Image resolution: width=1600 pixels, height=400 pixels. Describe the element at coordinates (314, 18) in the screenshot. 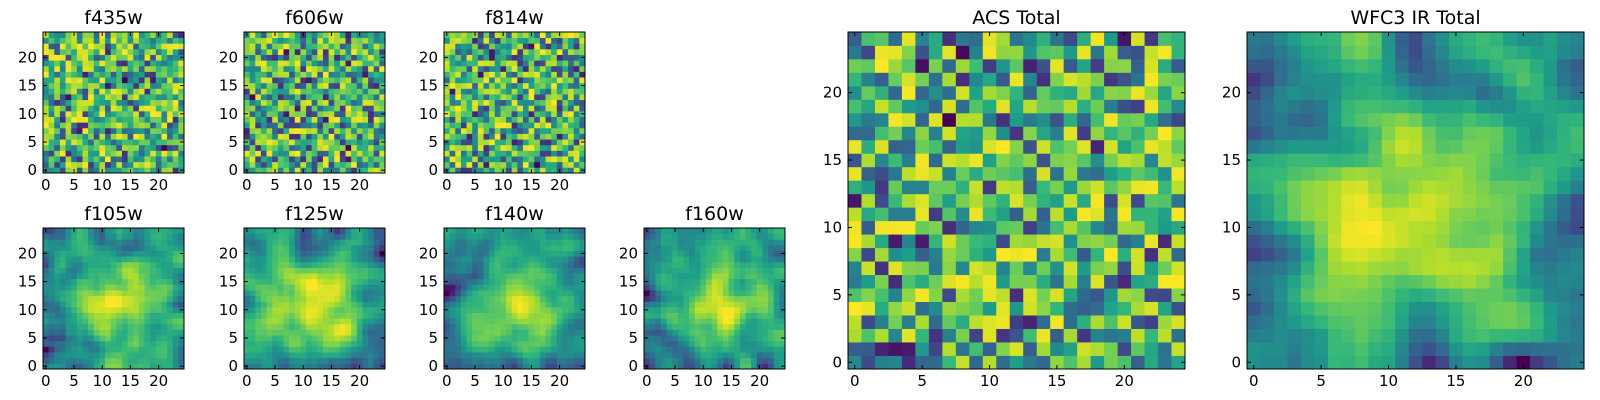

I see `panel-title: f606w` at that location.